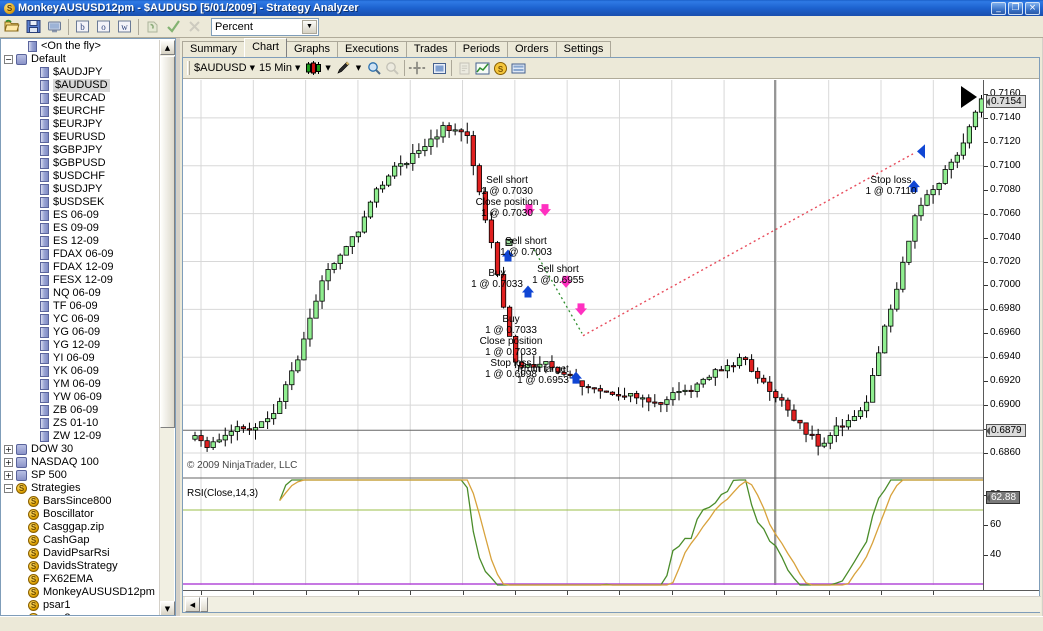 This screenshot has width=1043, height=631. Describe the element at coordinates (81, 488) in the screenshot. I see `tree-item-strategies: − S Strategies` at that location.